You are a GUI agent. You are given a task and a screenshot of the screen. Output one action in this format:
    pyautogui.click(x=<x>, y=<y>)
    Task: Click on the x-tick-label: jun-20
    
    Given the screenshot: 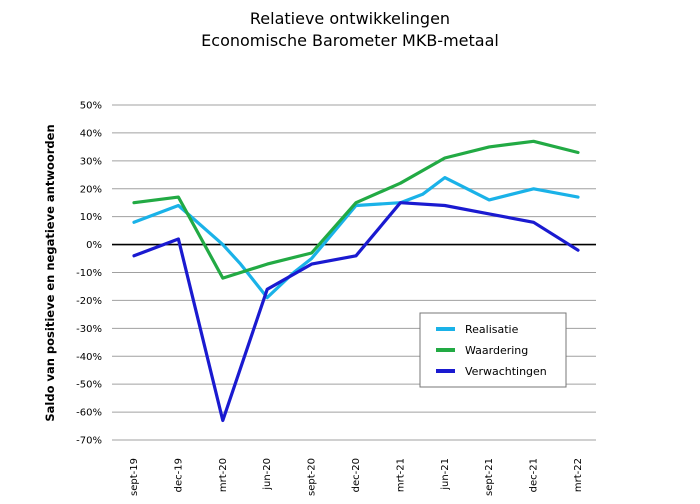 What is the action you would take?
    pyautogui.click(x=267, y=474)
    